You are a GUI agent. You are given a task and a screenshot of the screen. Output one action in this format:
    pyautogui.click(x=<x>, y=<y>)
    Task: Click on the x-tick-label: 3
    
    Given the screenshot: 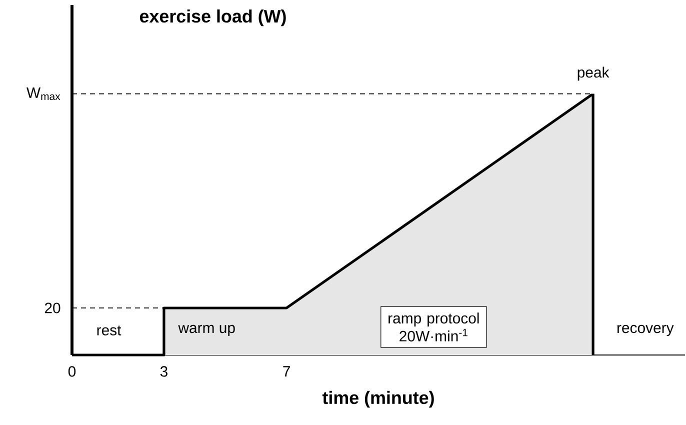 What is the action you would take?
    pyautogui.click(x=164, y=371)
    